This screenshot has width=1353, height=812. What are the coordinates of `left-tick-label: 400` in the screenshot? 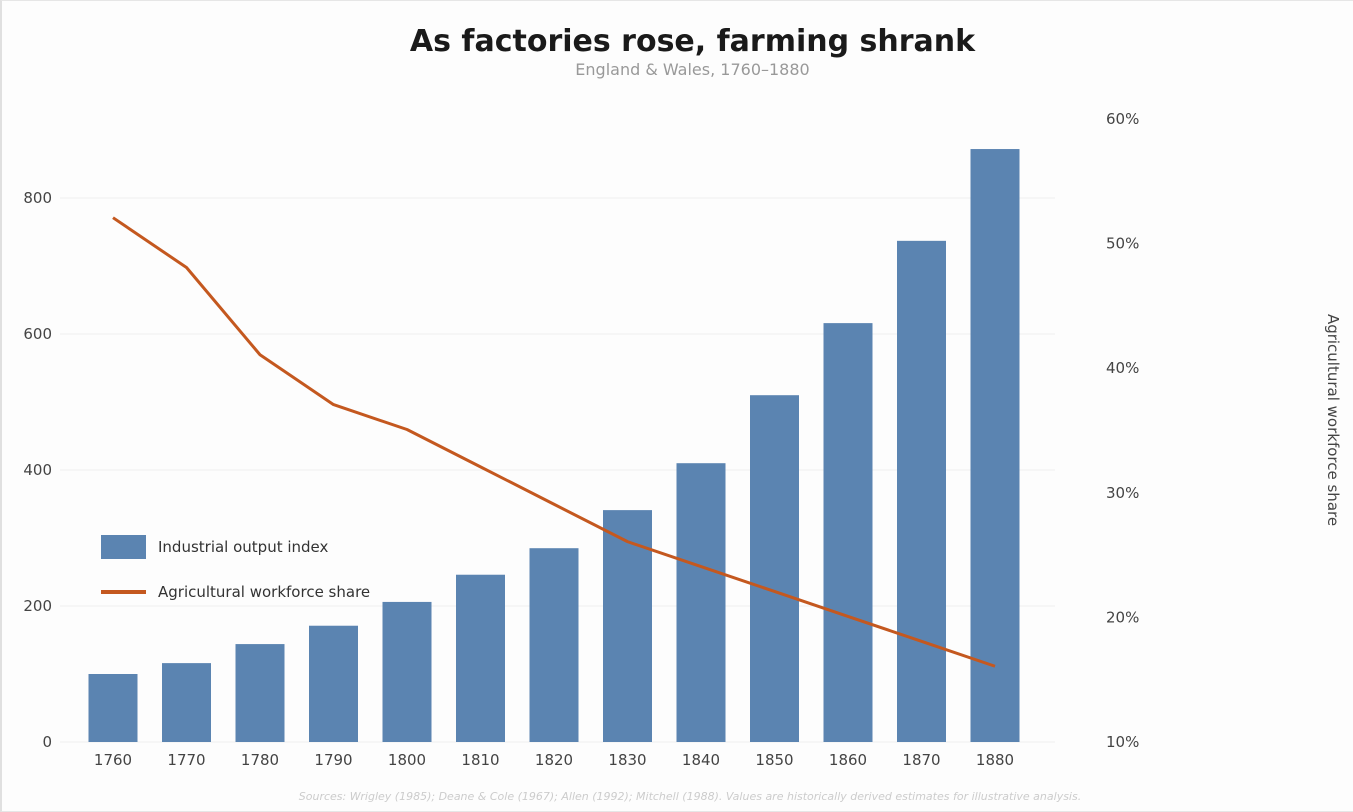 It's located at (37, 470).